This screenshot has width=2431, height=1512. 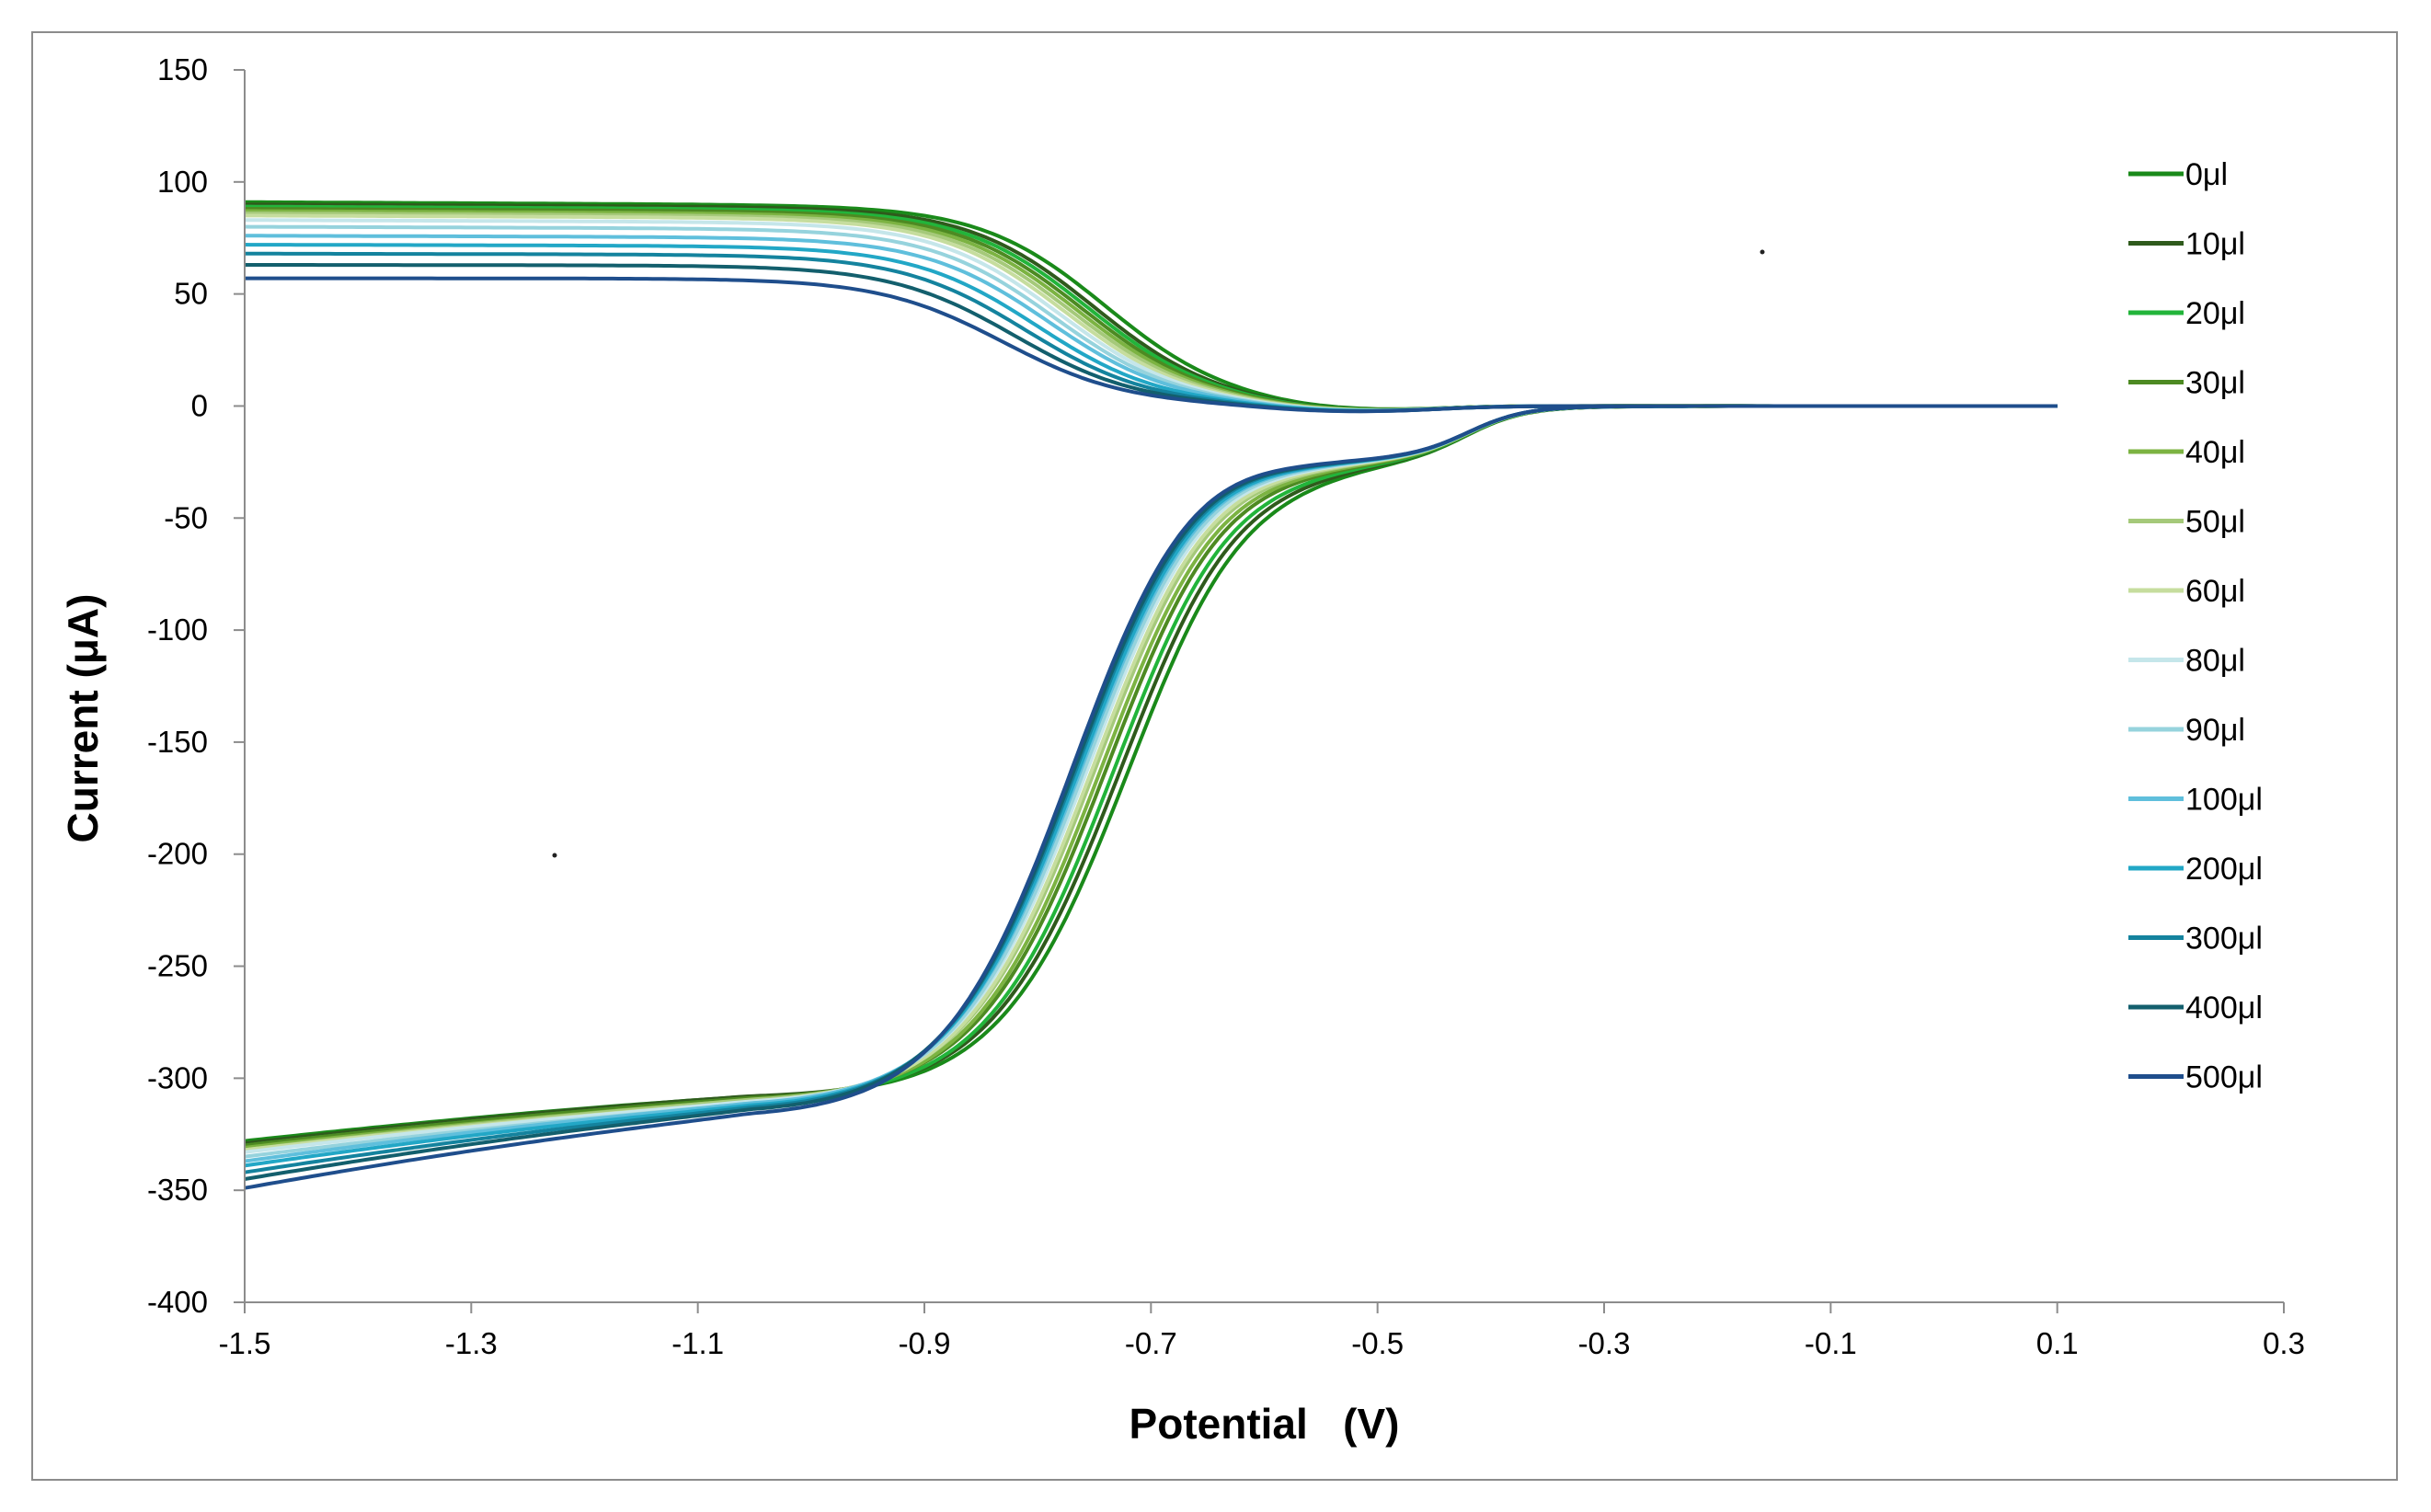 I want to click on y-tick-label: -400, so click(x=177, y=1302).